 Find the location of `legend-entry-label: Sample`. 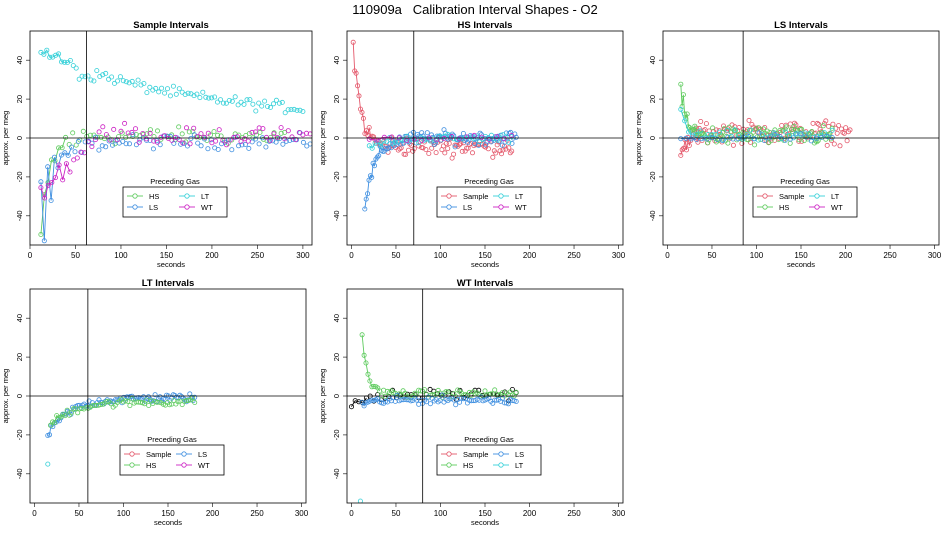

legend-entry-label: Sample is located at coordinates (475, 196).